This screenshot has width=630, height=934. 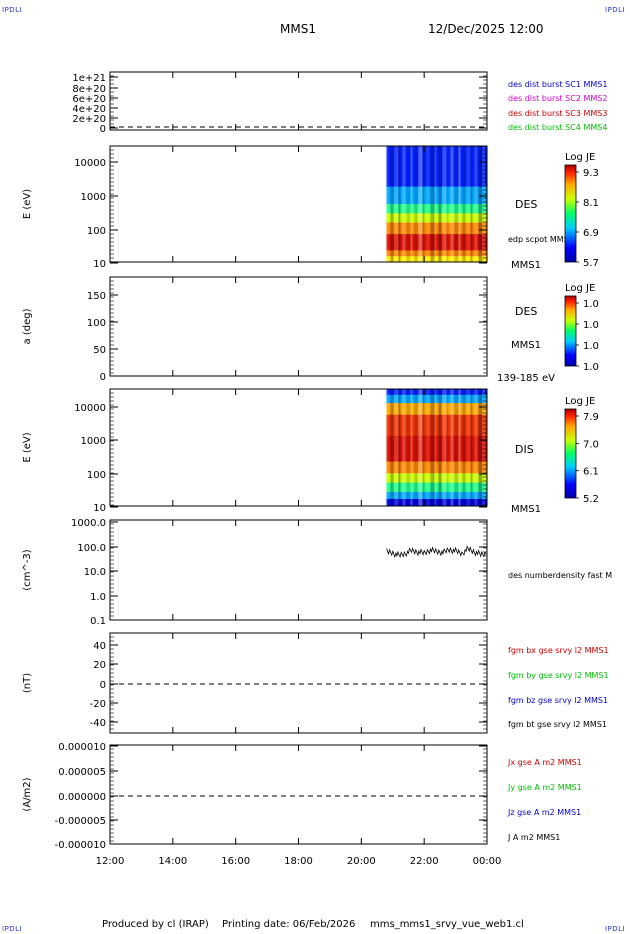 I want to click on y-axis-label: (cm^-3), so click(x=27, y=569).